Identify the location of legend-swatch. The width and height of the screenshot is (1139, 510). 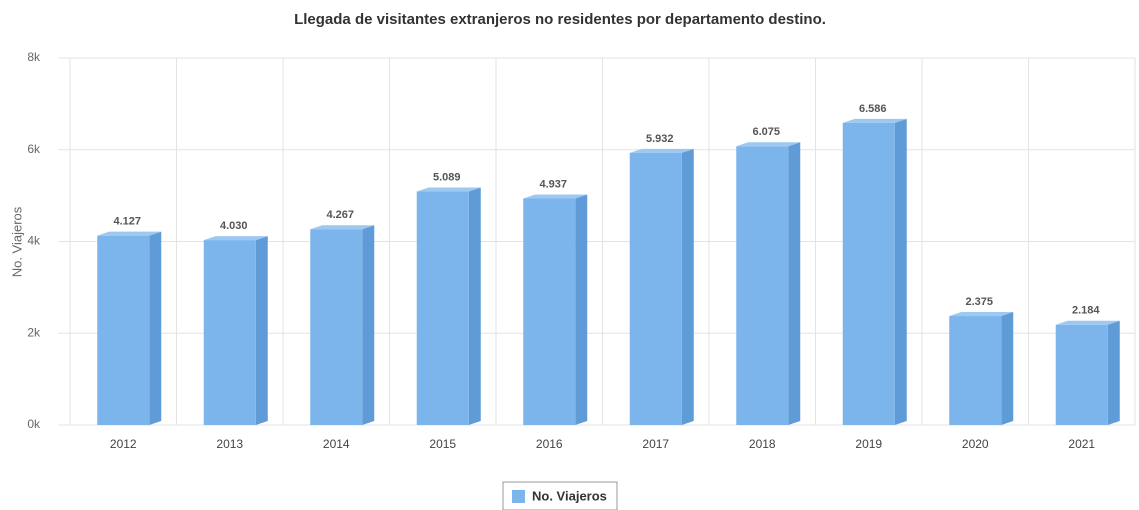
(518, 496).